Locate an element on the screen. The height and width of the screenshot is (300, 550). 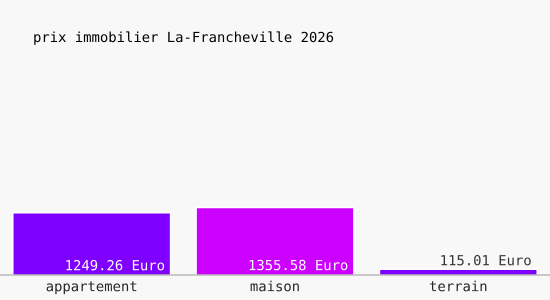
data-label: 1249.26 Euro is located at coordinates (115, 265).